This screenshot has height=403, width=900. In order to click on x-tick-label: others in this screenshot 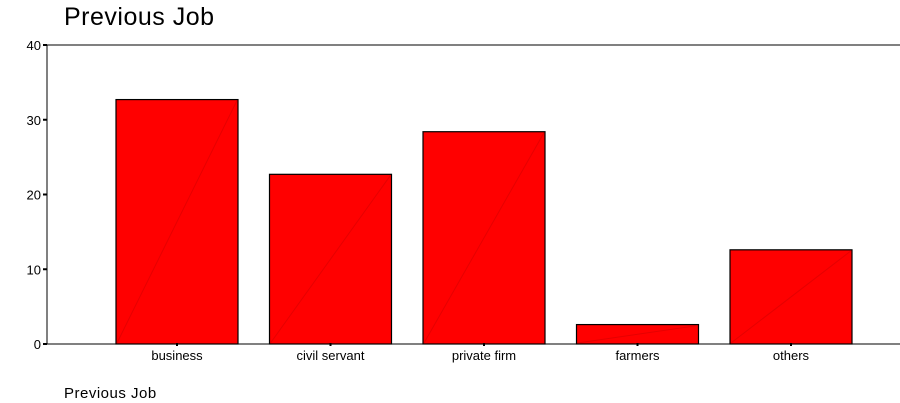, I will do `click(791, 355)`.